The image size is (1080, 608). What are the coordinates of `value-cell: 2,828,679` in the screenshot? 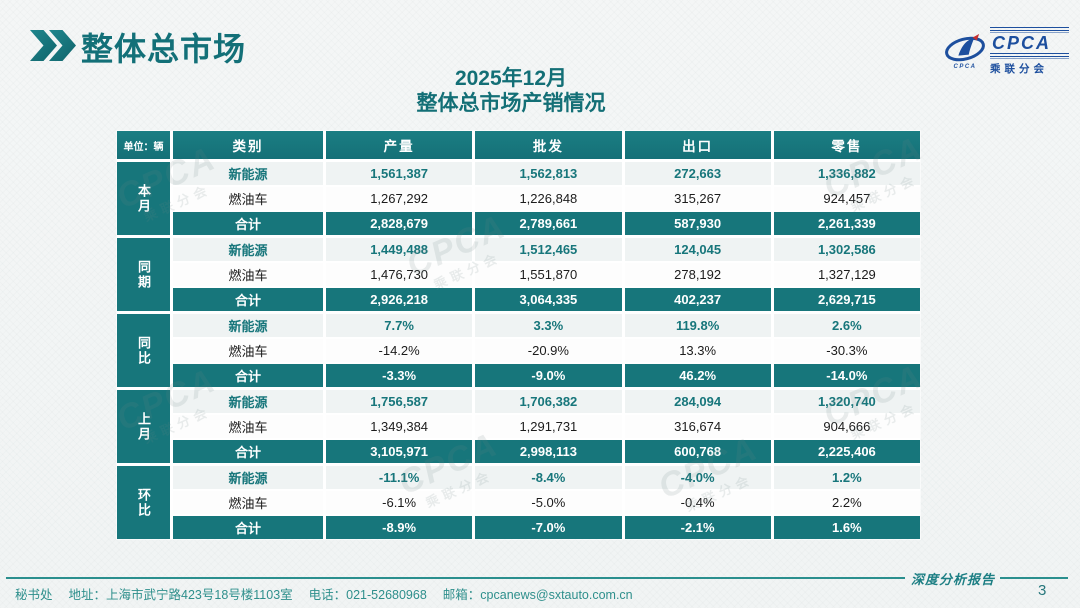 It's located at (399, 223).